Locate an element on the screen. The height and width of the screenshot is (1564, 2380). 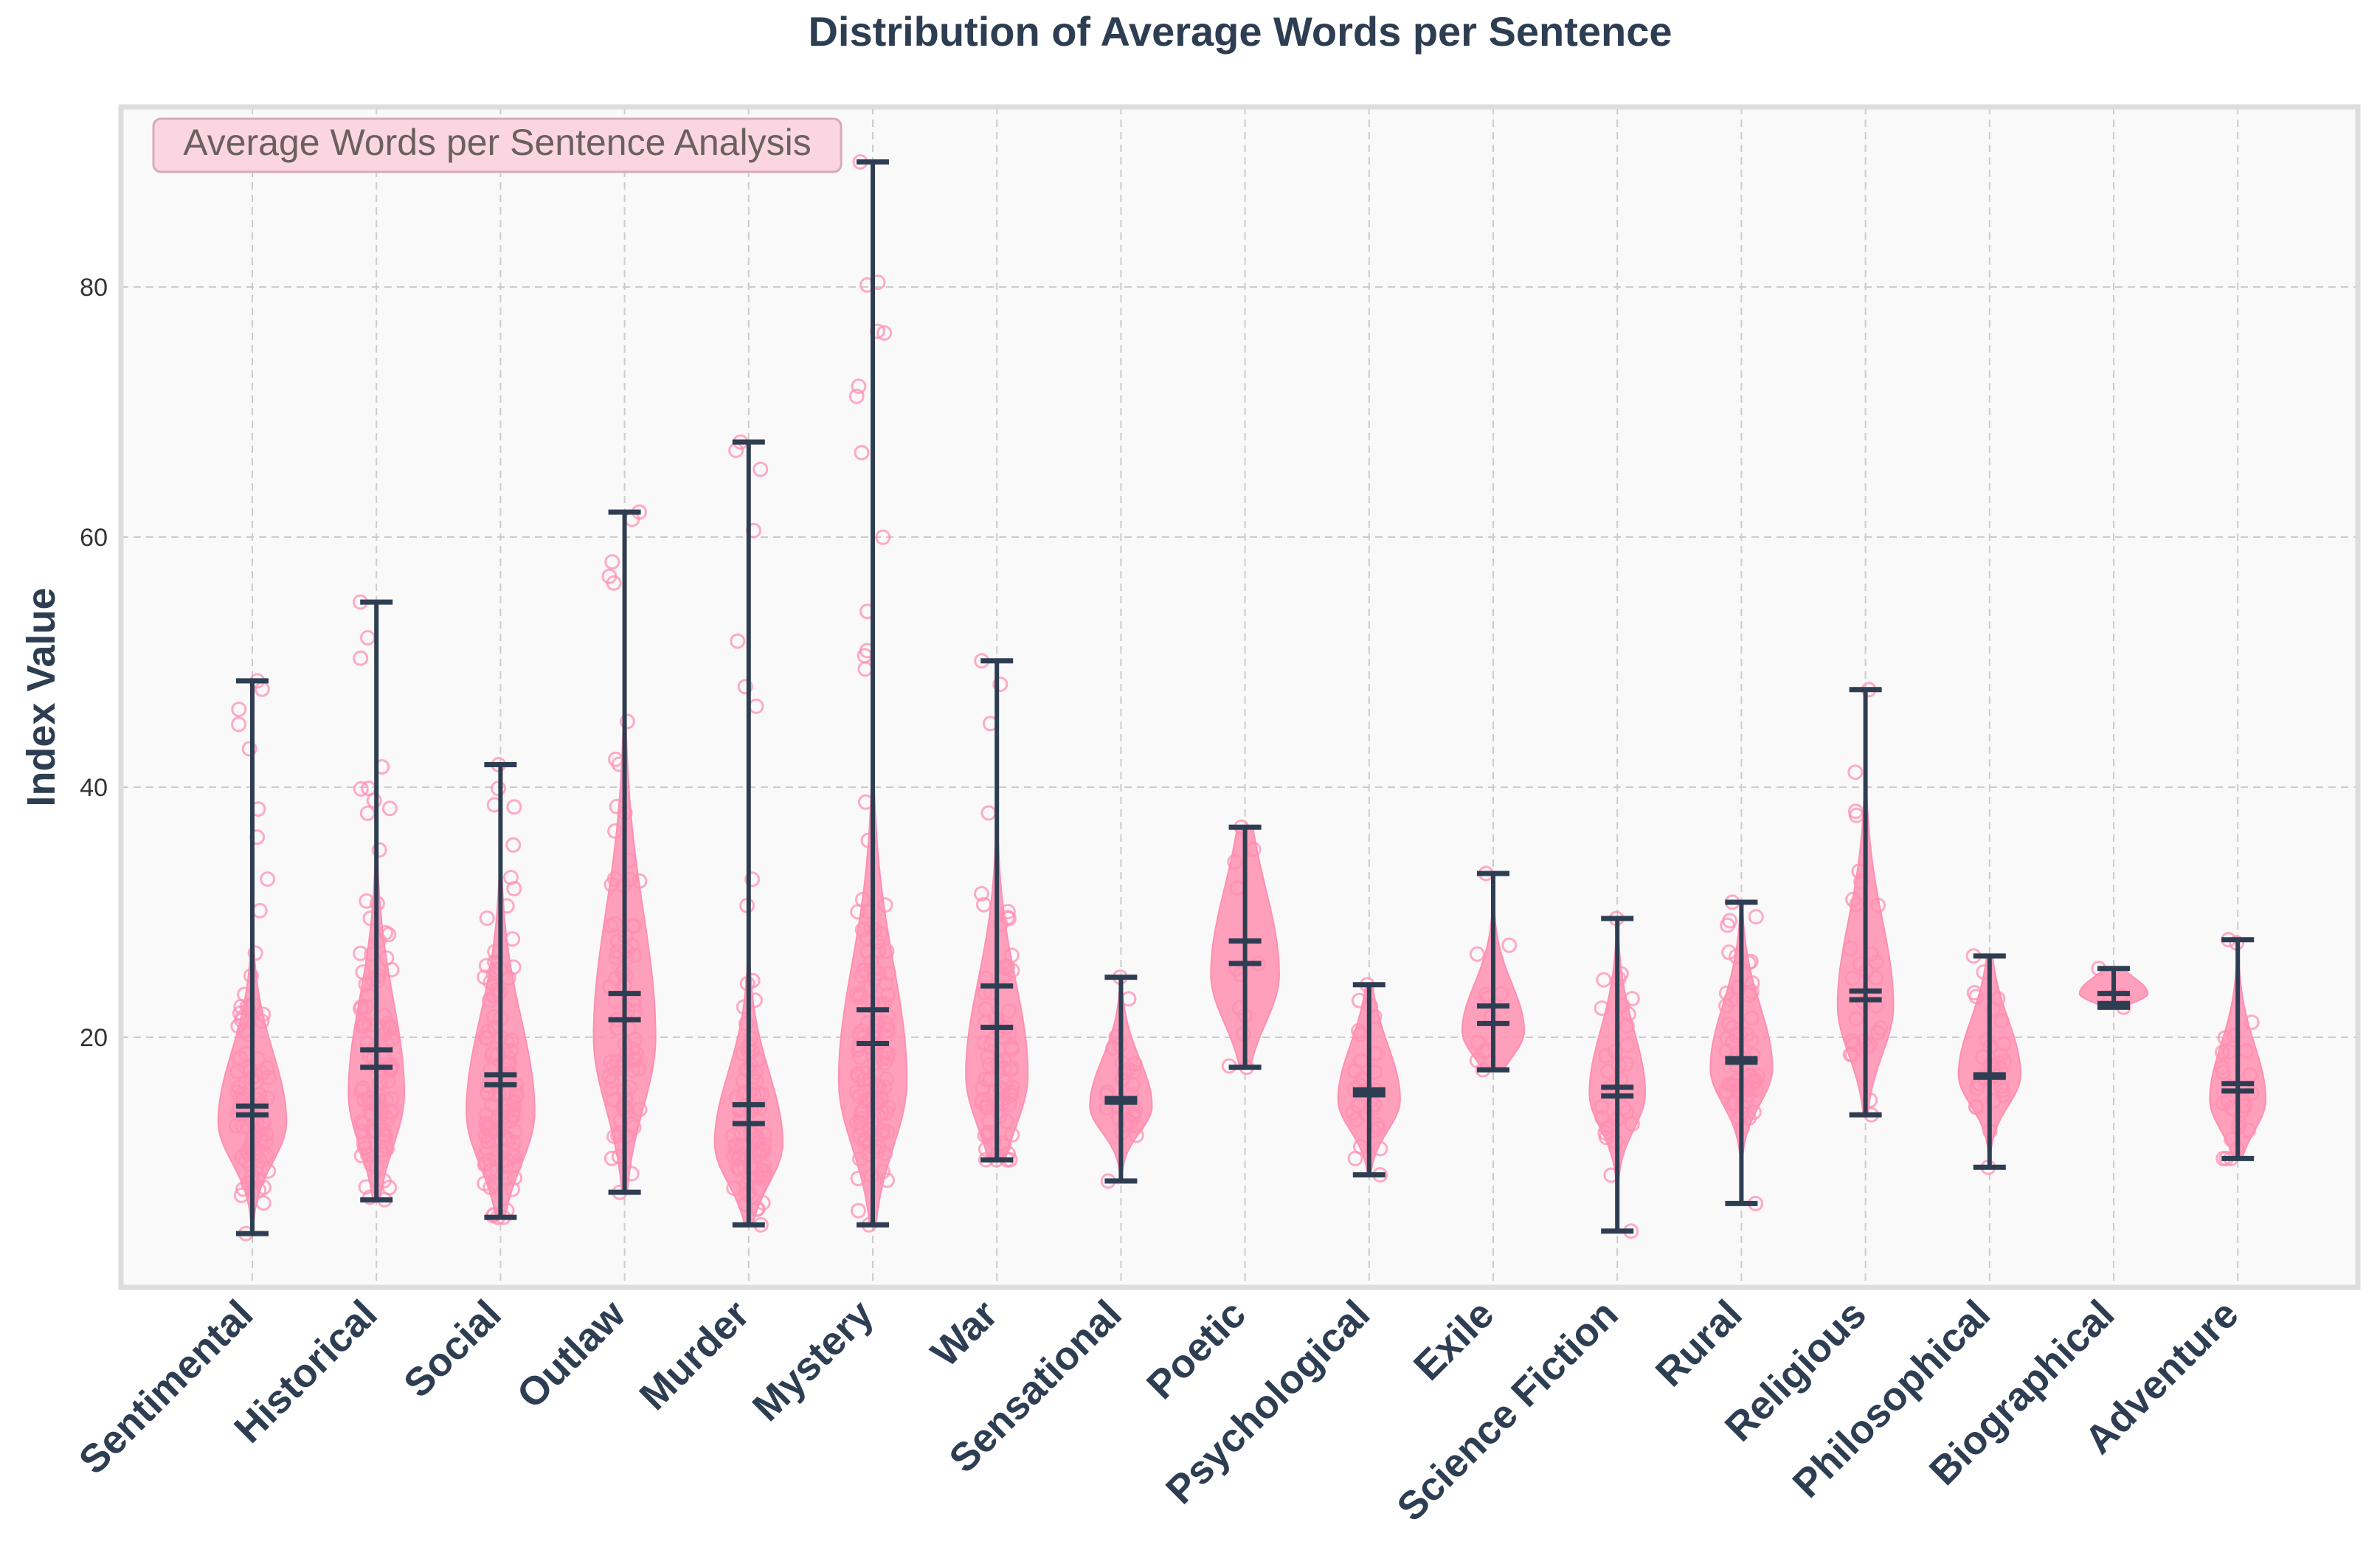
annotation-box: Average Words per Sentence Analysis is located at coordinates (497, 145).